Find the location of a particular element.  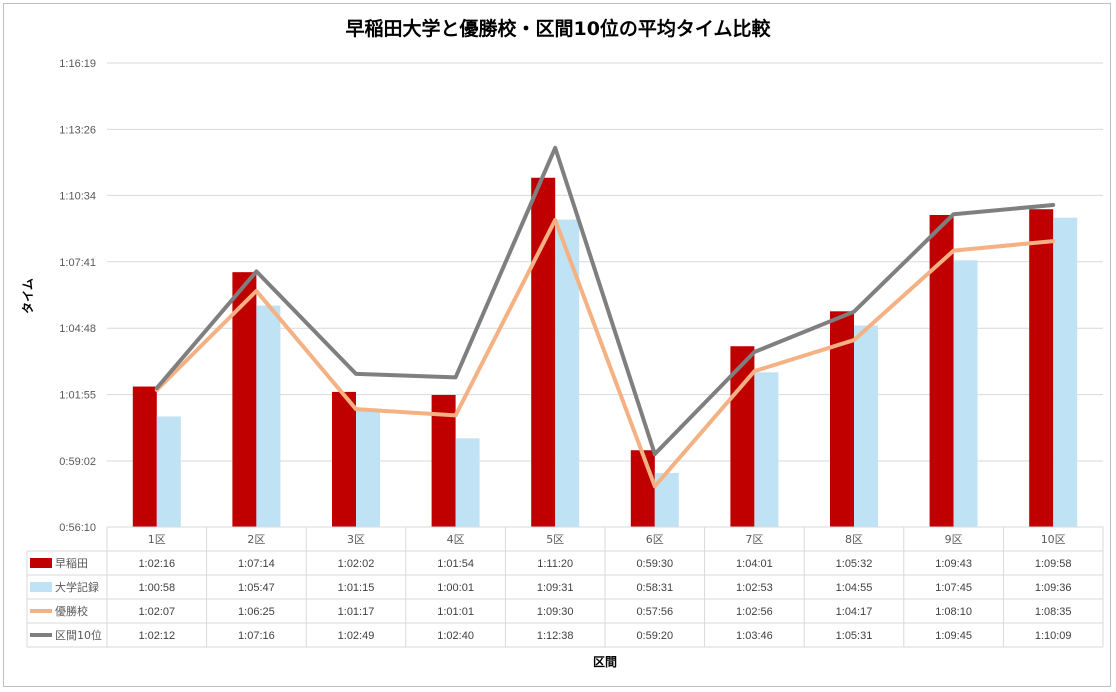

x-tick-label: 4区 is located at coordinates (456, 539).